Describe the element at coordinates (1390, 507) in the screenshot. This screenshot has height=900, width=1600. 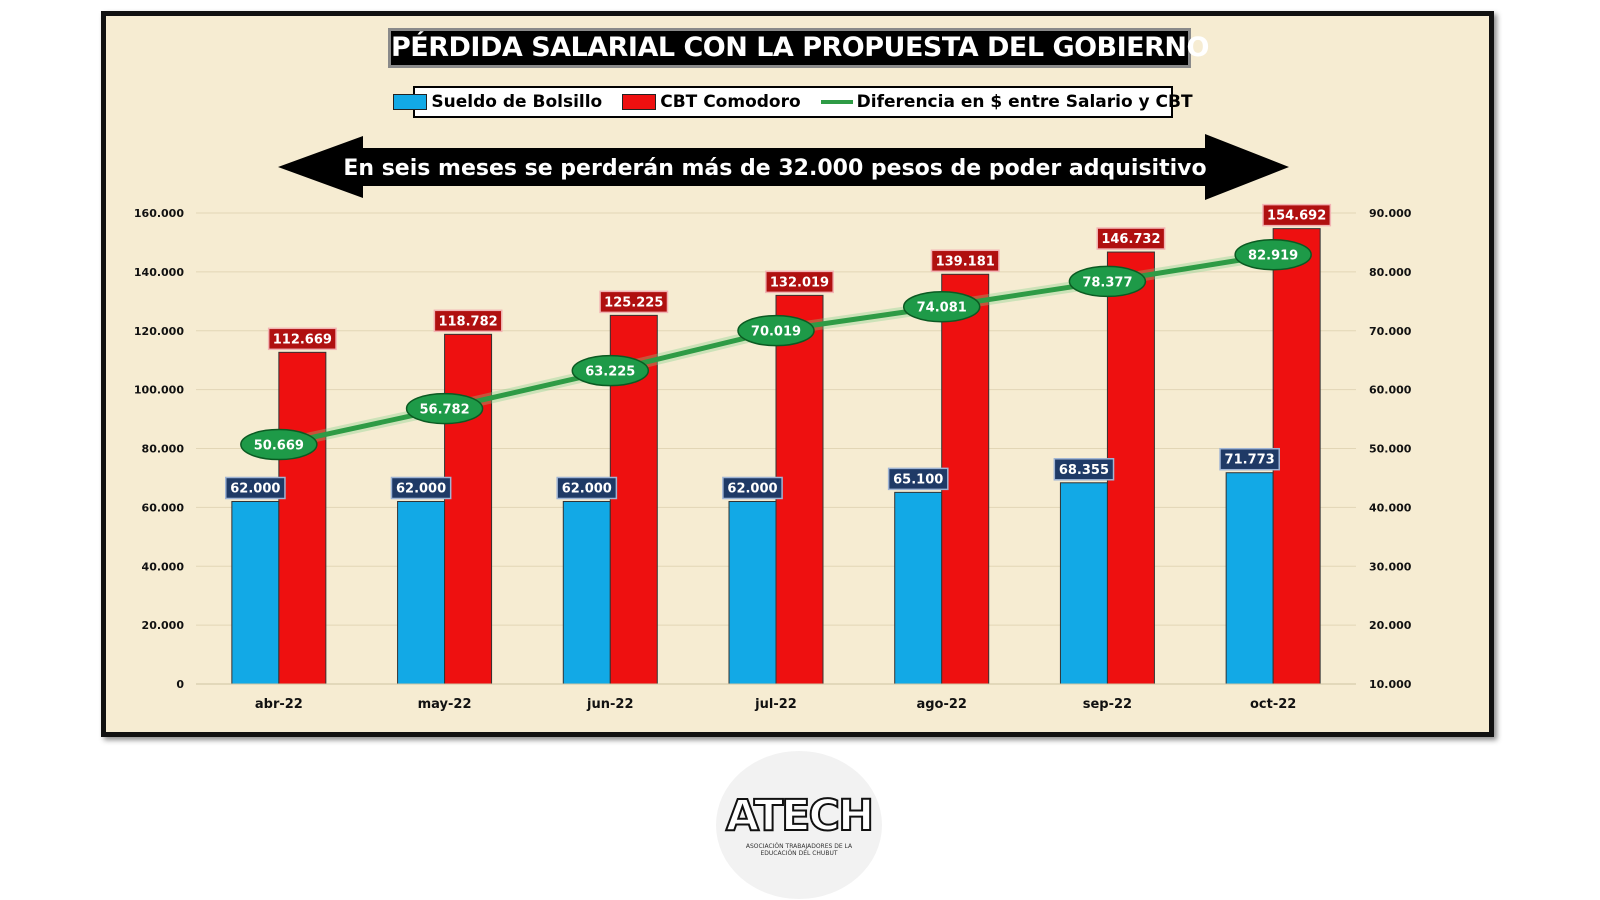
I see `y2-tick-label: 40.000` at that location.